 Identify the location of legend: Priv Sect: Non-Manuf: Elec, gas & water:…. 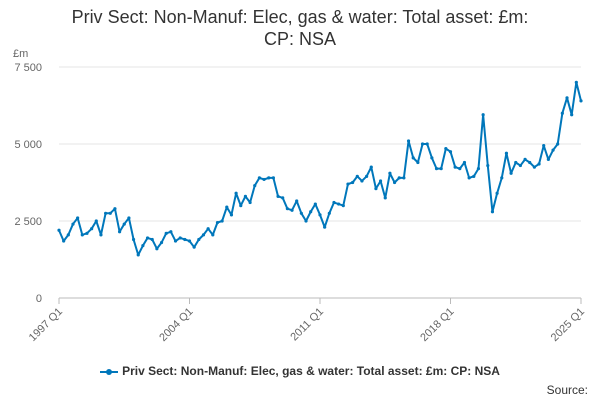
(300, 371).